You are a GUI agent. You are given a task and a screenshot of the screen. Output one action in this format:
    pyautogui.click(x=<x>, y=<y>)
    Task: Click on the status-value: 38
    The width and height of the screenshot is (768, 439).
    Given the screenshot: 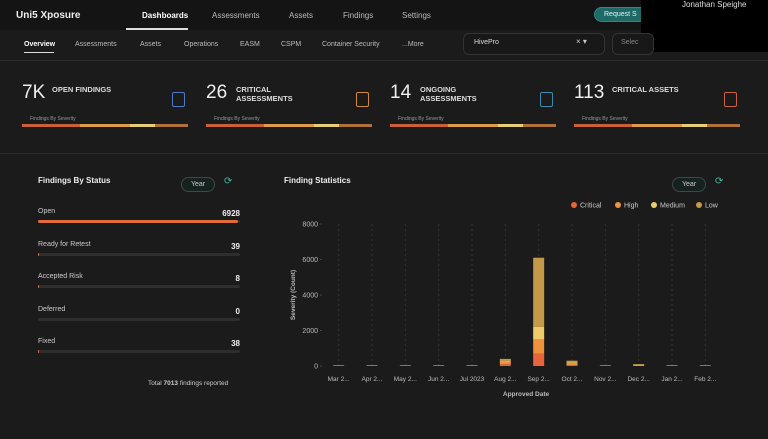 What is the action you would take?
    pyautogui.click(x=235, y=343)
    